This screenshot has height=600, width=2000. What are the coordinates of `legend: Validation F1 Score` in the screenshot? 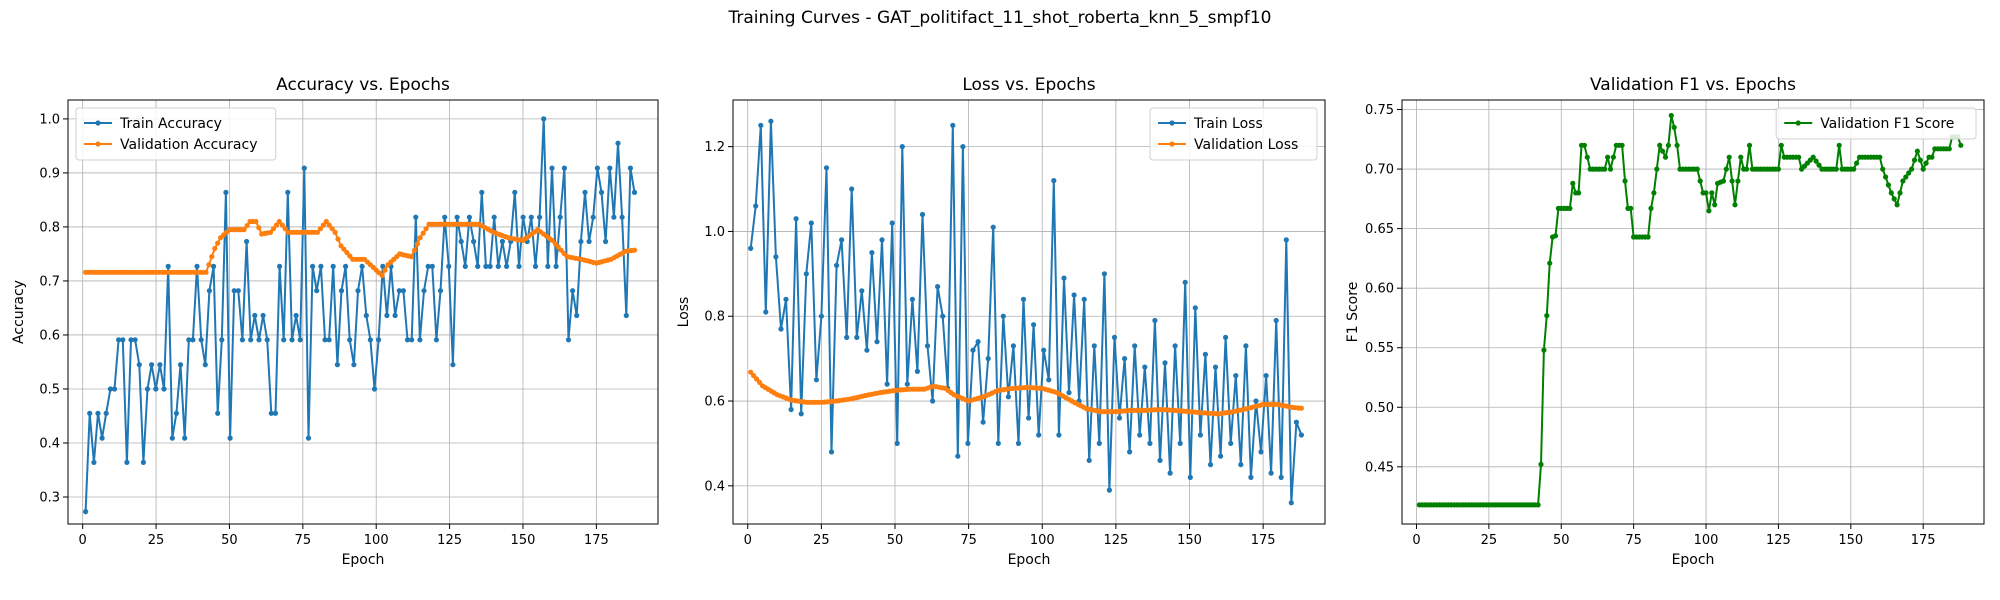 It's located at (1876, 123).